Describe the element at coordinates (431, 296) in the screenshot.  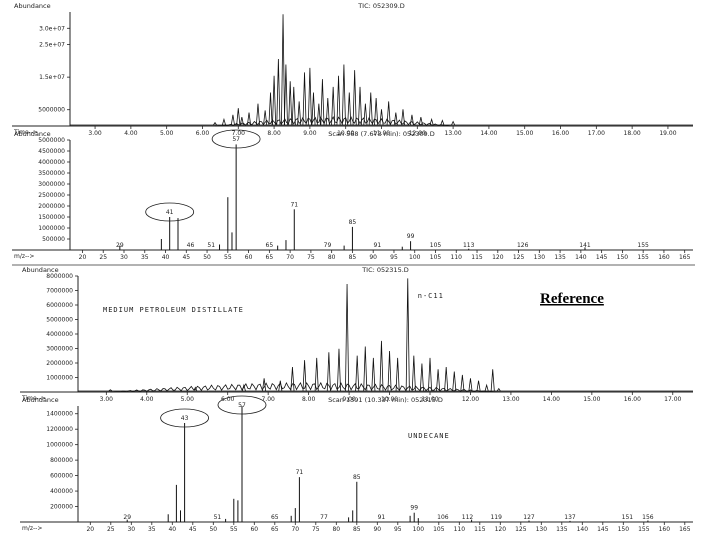
I see `peak-annotation: n-C11` at that location.